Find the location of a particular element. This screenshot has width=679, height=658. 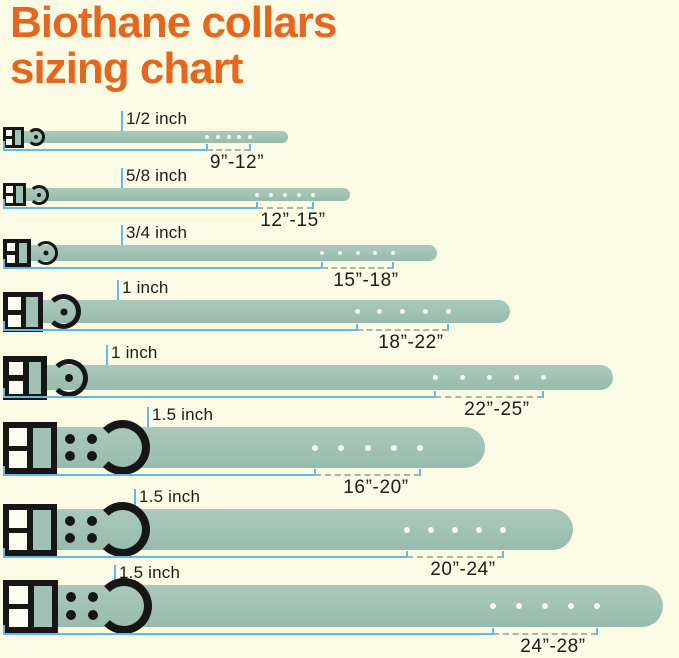

width-label: 5/8 inch is located at coordinates (157, 175).